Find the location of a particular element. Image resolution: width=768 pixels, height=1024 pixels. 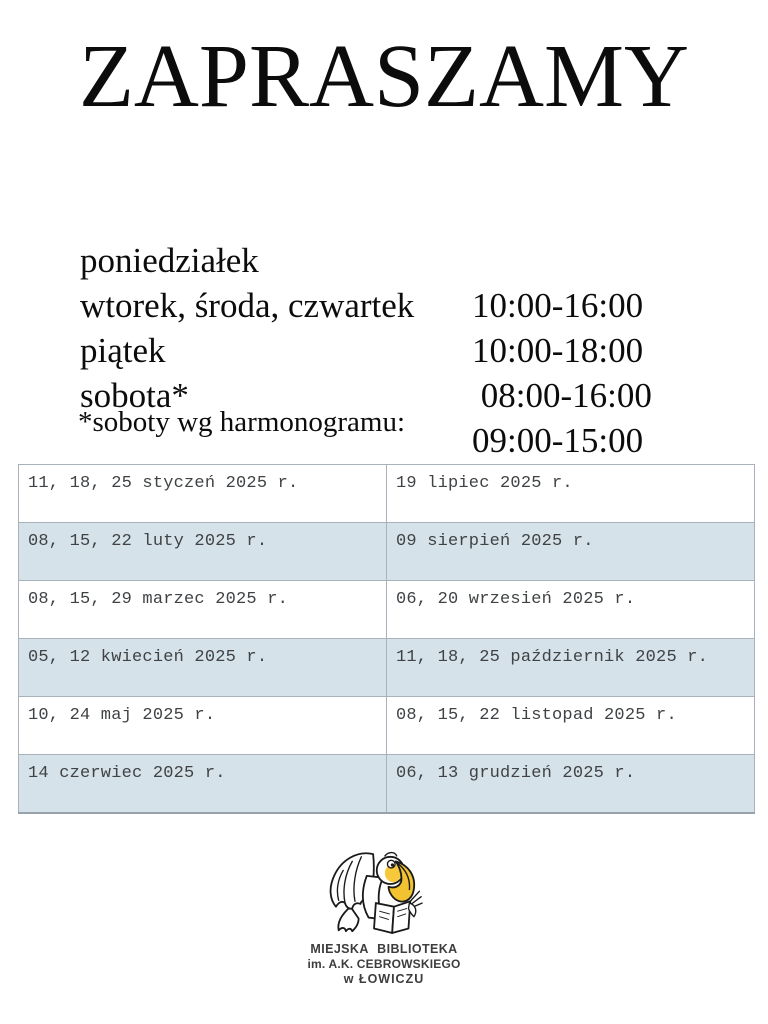

table-cell: 10, 24 maj 2025 r. is located at coordinates (202, 725).